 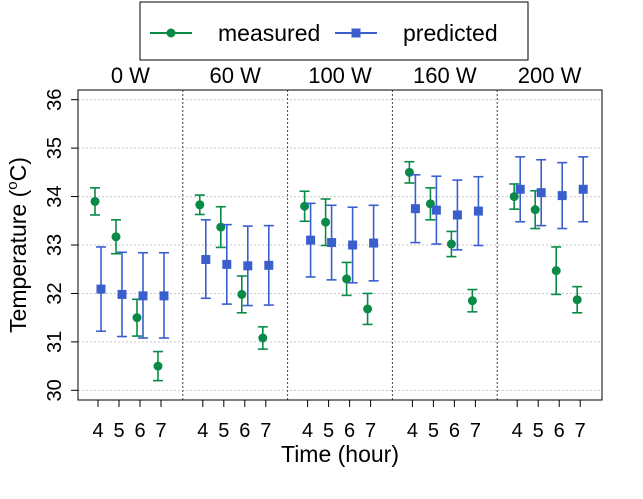 I want to click on y-axis-title-sup: o, so click(x=12, y=185).